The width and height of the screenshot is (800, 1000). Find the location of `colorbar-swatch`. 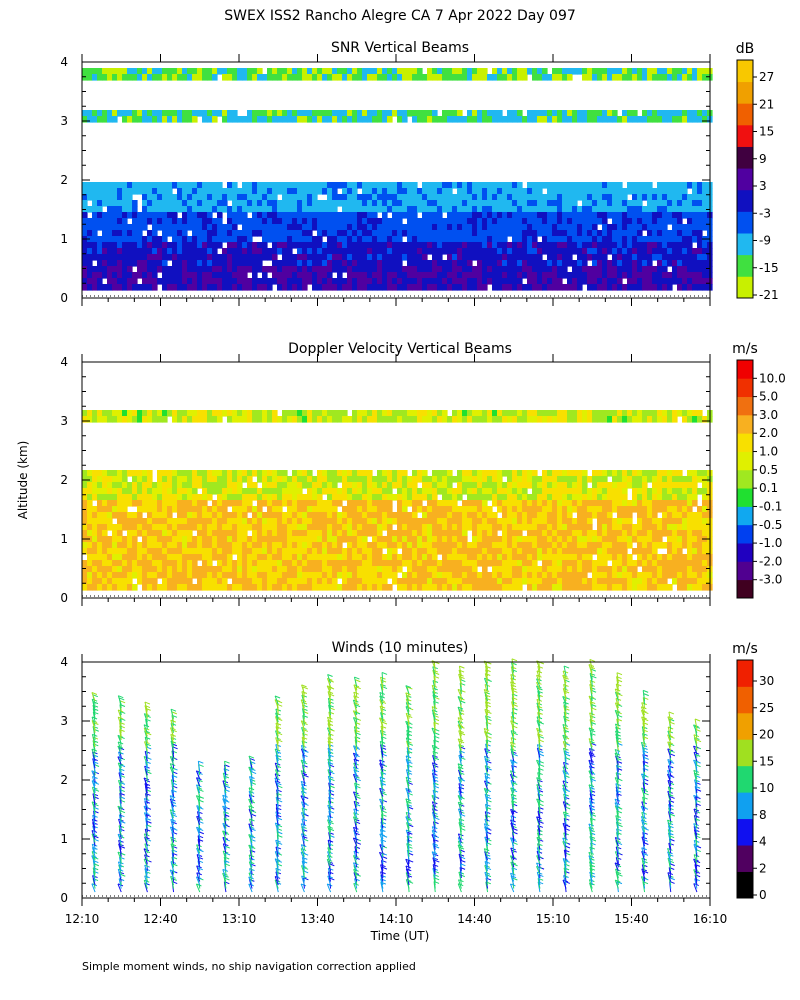

colorbar-swatch is located at coordinates (745, 244).